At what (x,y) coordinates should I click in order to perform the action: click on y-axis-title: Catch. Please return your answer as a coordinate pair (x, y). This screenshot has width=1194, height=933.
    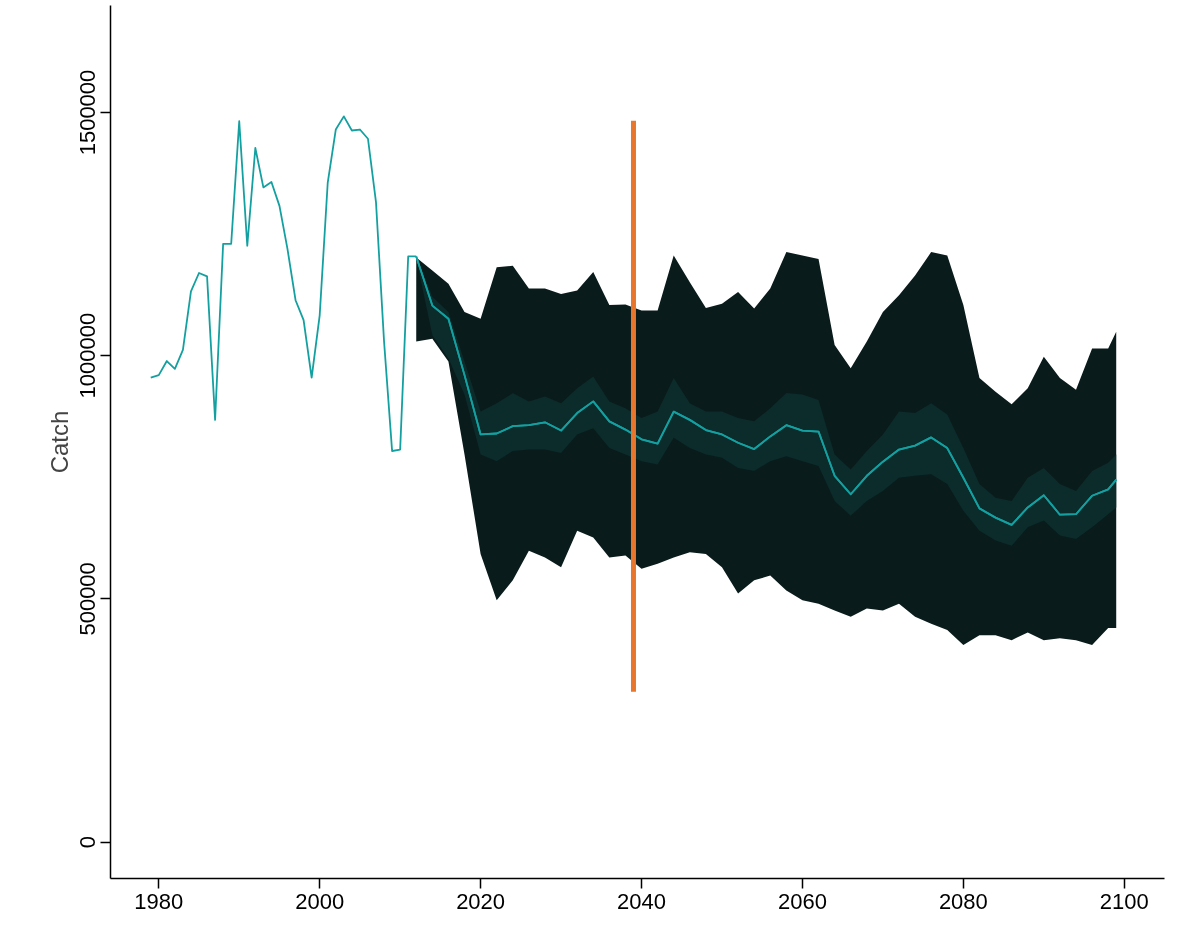
    Looking at the image, I should click on (59, 442).